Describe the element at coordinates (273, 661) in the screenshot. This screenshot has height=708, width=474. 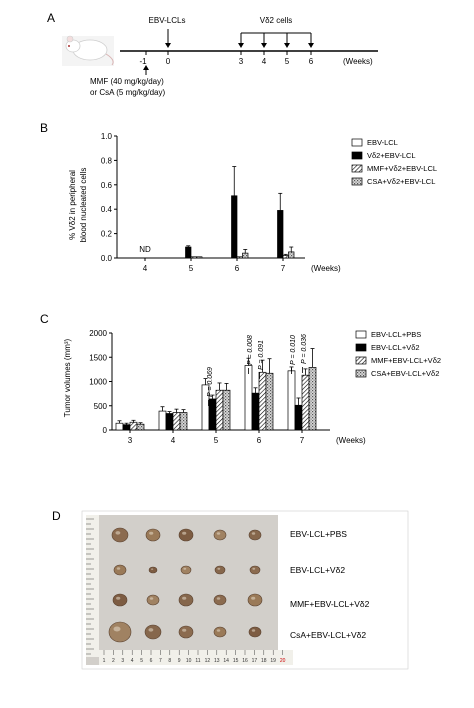
I see `ruler-number: 19` at that location.